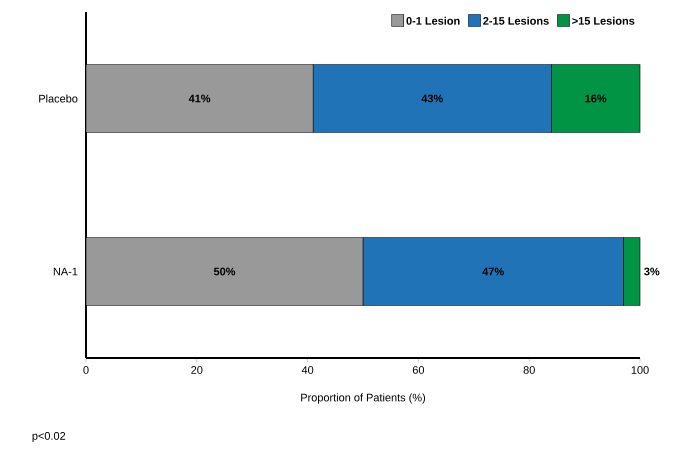  I want to click on data-label: 3%, so click(652, 272).